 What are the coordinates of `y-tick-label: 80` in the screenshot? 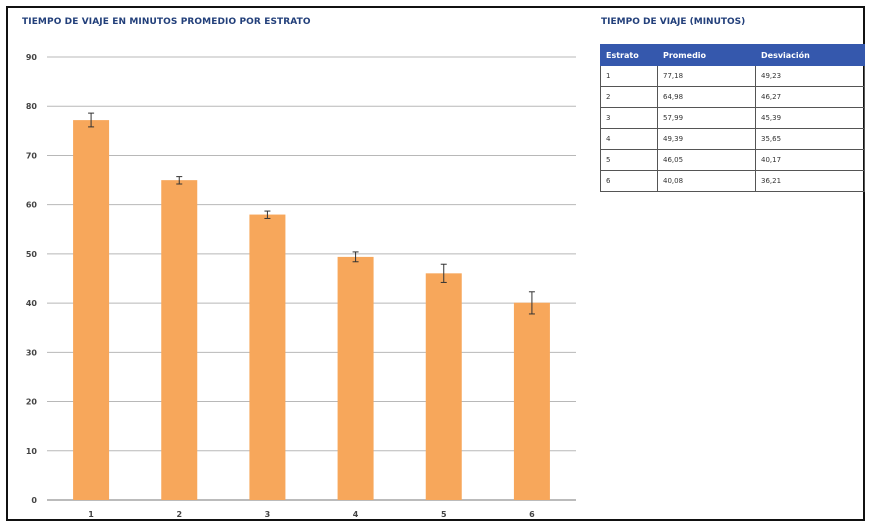 It's located at (32, 106).